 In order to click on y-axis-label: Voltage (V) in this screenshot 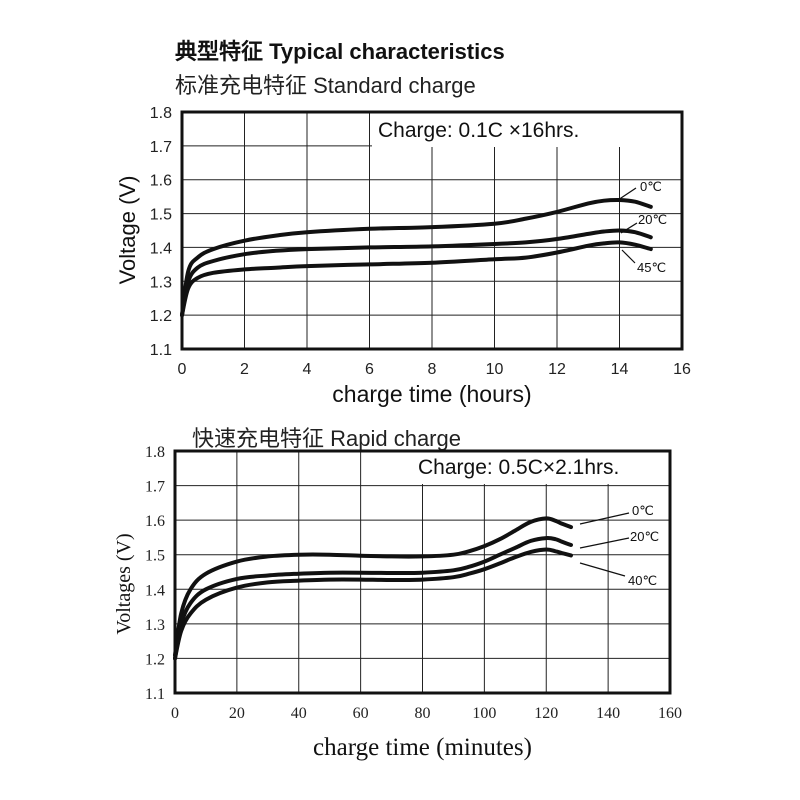, I will do `click(127, 230)`.